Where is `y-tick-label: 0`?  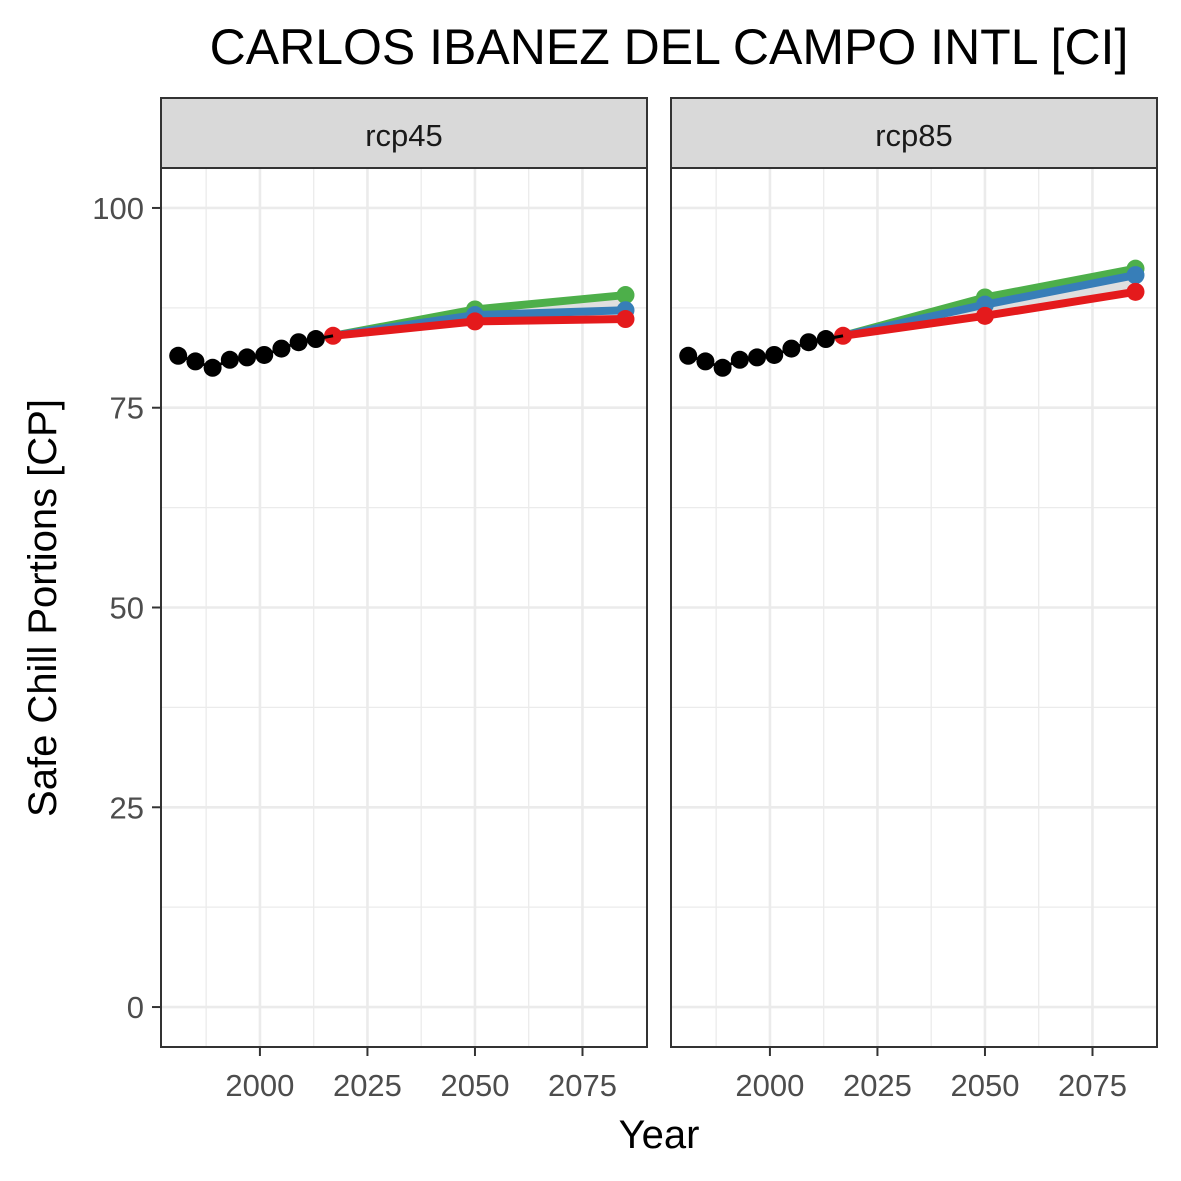 y-tick-label: 0 is located at coordinates (135, 1007).